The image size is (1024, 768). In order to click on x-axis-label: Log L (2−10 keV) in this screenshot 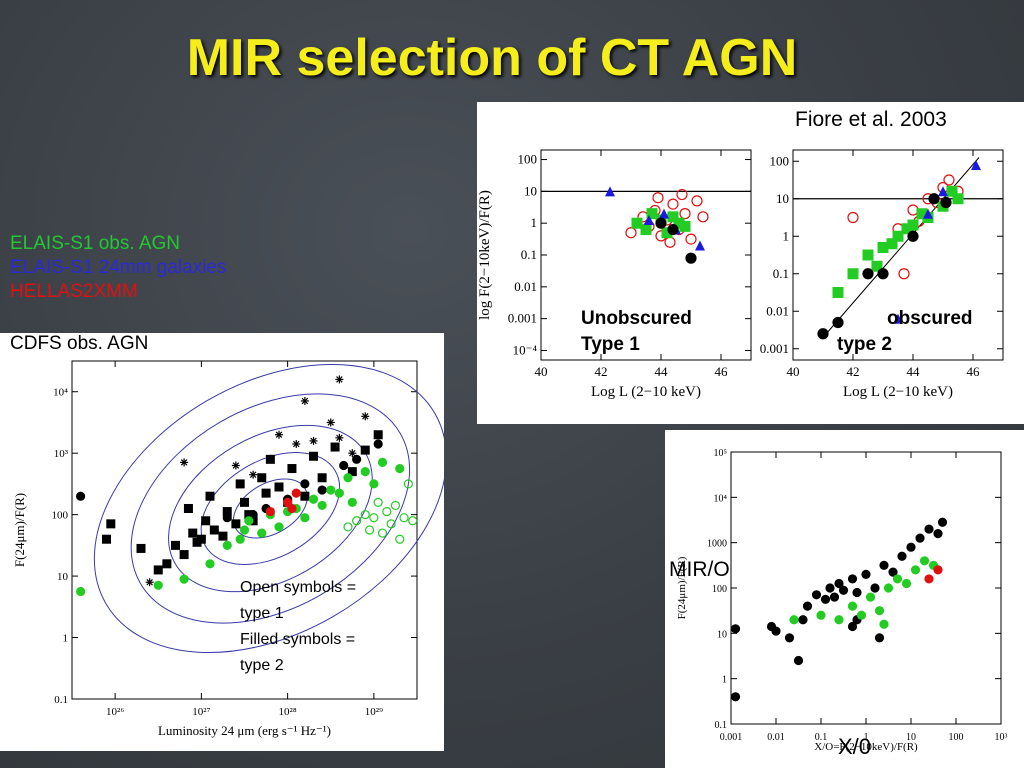, I will do `click(898, 392)`.